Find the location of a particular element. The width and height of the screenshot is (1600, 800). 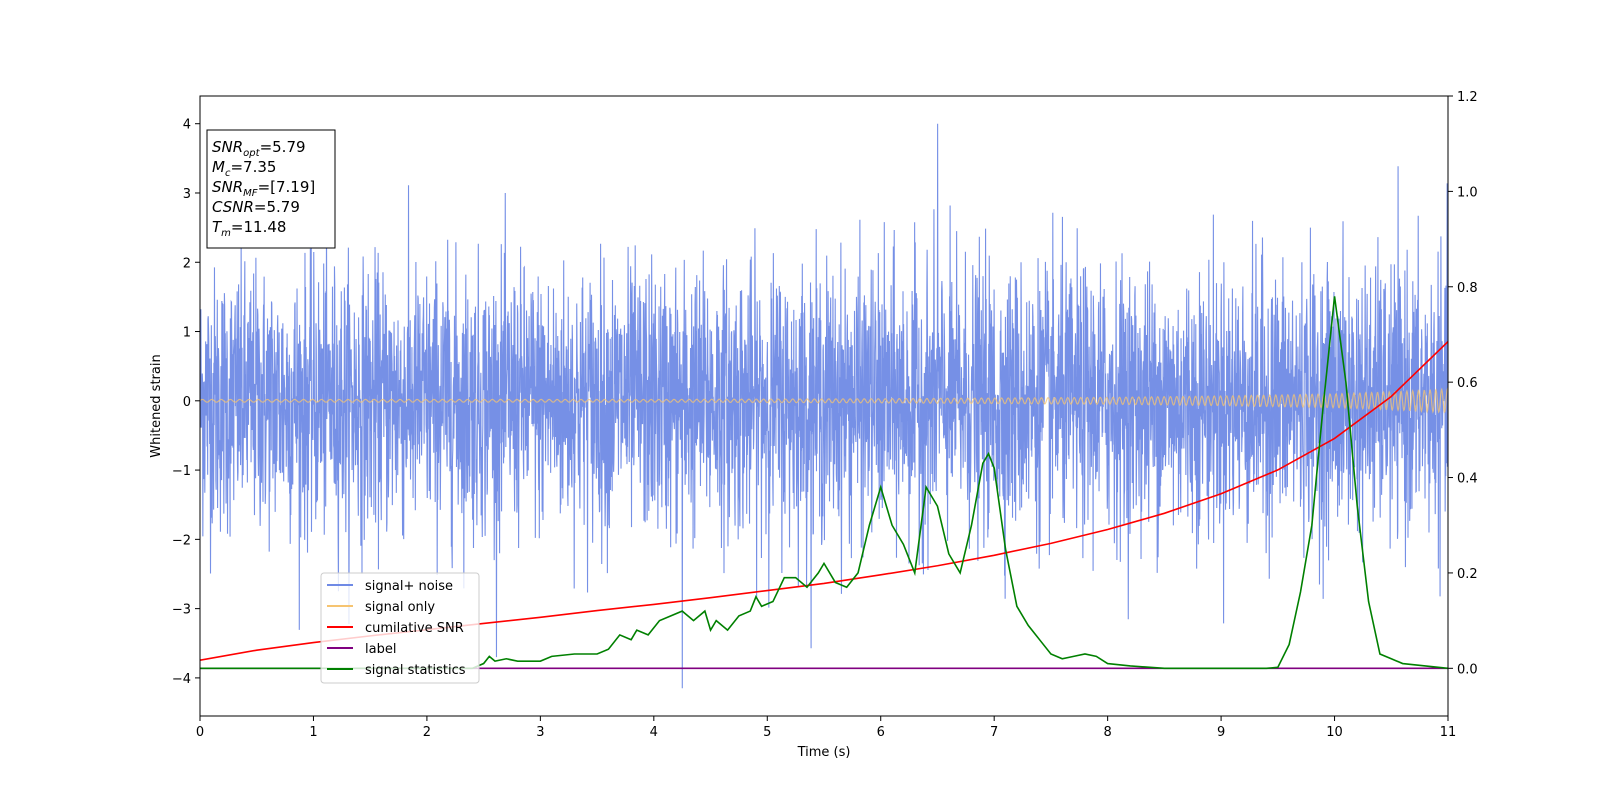

y2-tick-label: 1.0 is located at coordinates (1467, 192).